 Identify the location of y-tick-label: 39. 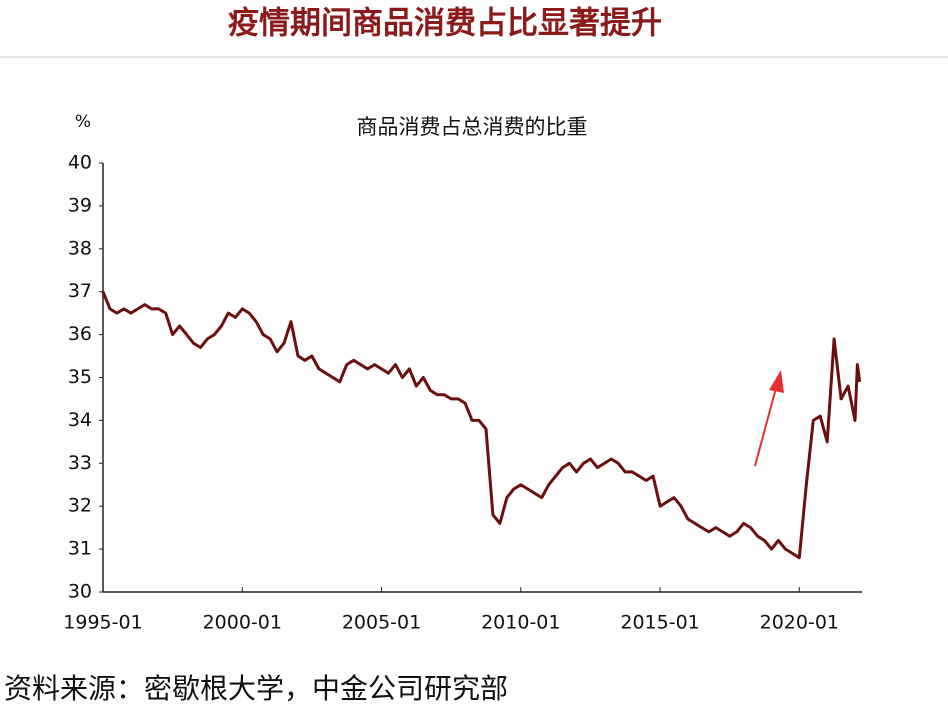
(80, 205).